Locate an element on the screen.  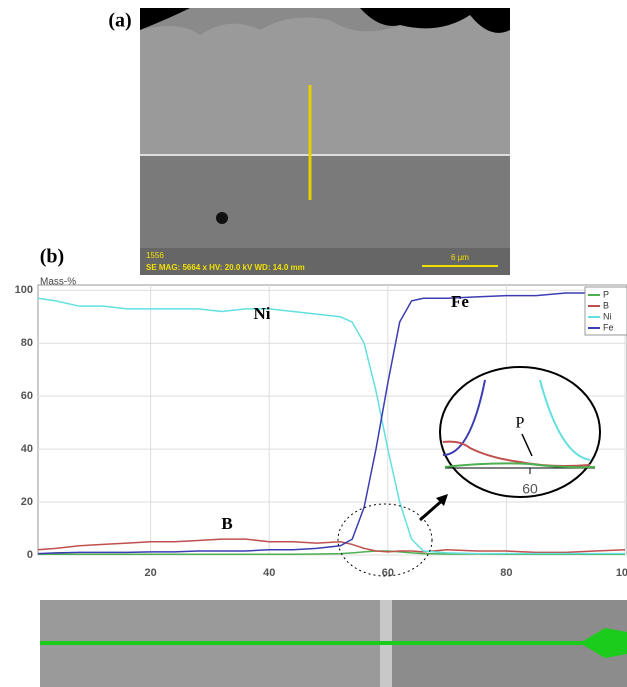
image-id: 1556 is located at coordinates (155, 255).